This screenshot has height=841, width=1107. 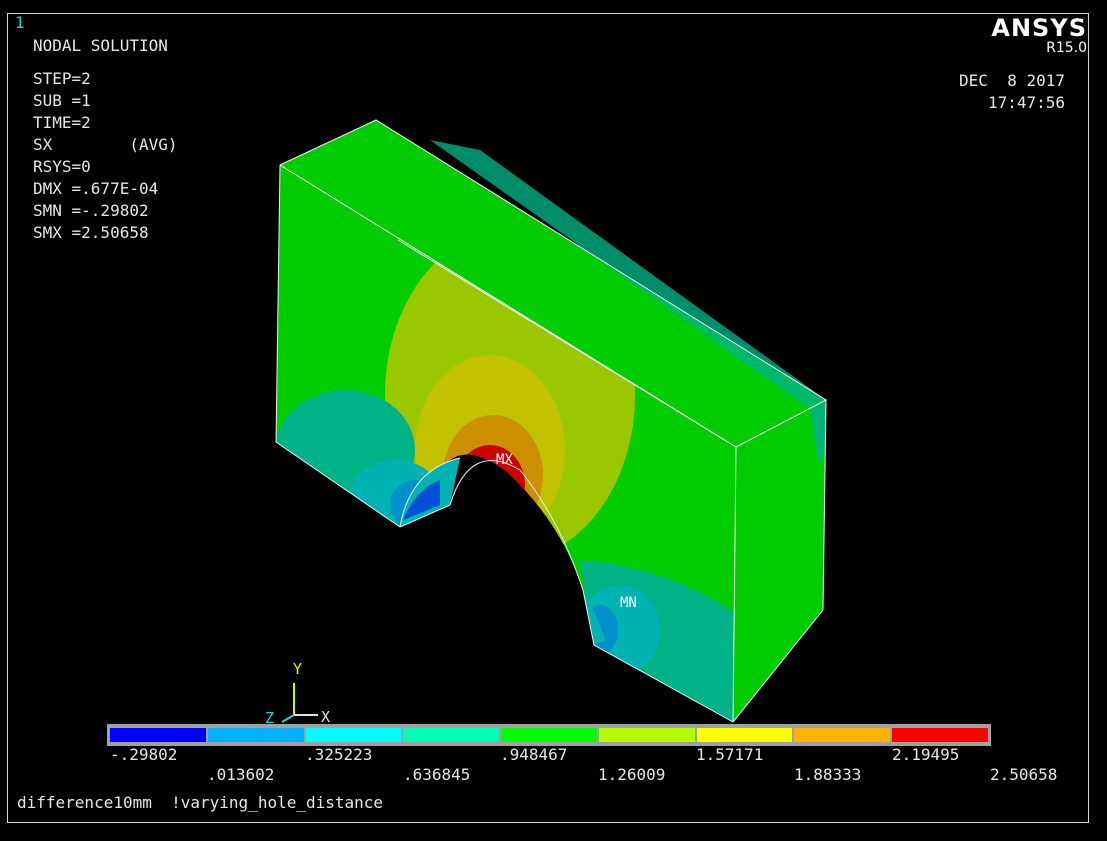 What do you see at coordinates (437, 774) in the screenshot?
I see `legend-value-label: .636845` at bounding box center [437, 774].